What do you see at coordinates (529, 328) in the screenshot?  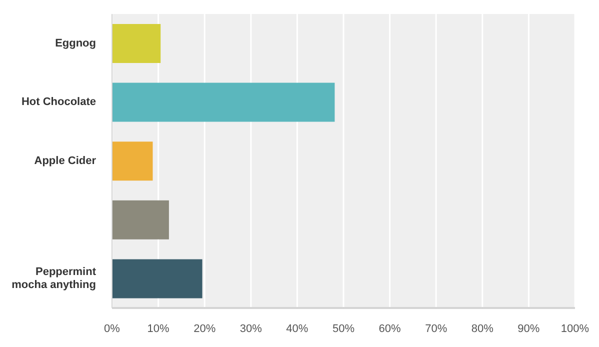 I see `x-tick-label: 90%` at bounding box center [529, 328].